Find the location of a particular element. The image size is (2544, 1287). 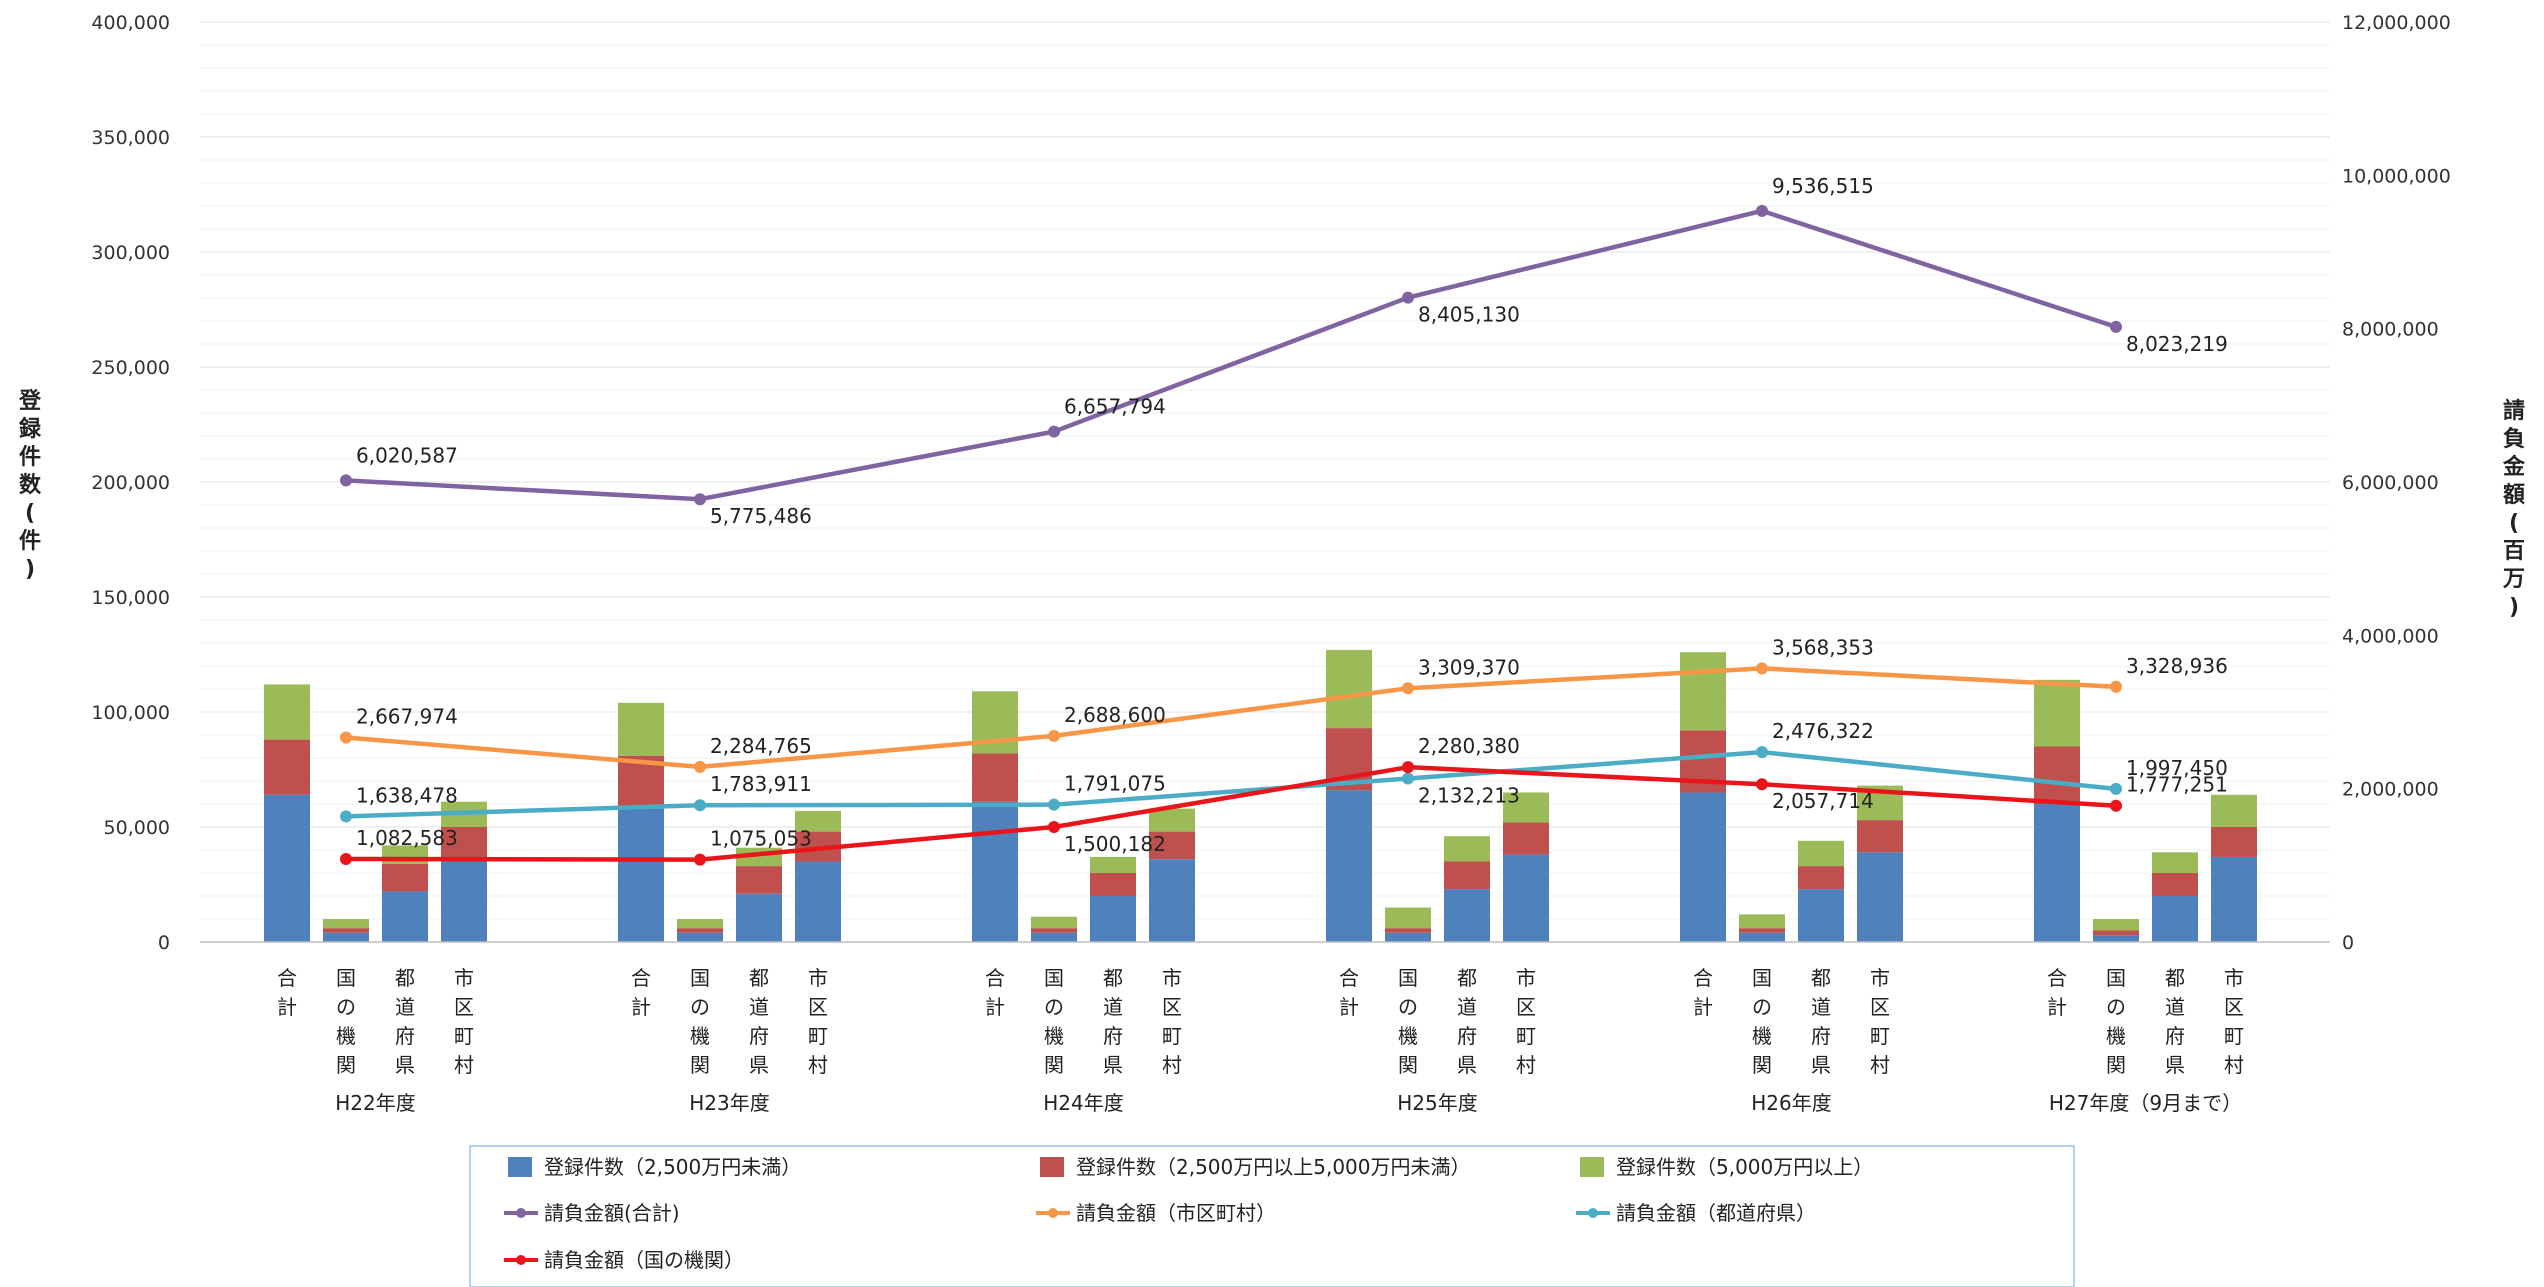

left-tick-label: 400,000 is located at coordinates (130, 23).